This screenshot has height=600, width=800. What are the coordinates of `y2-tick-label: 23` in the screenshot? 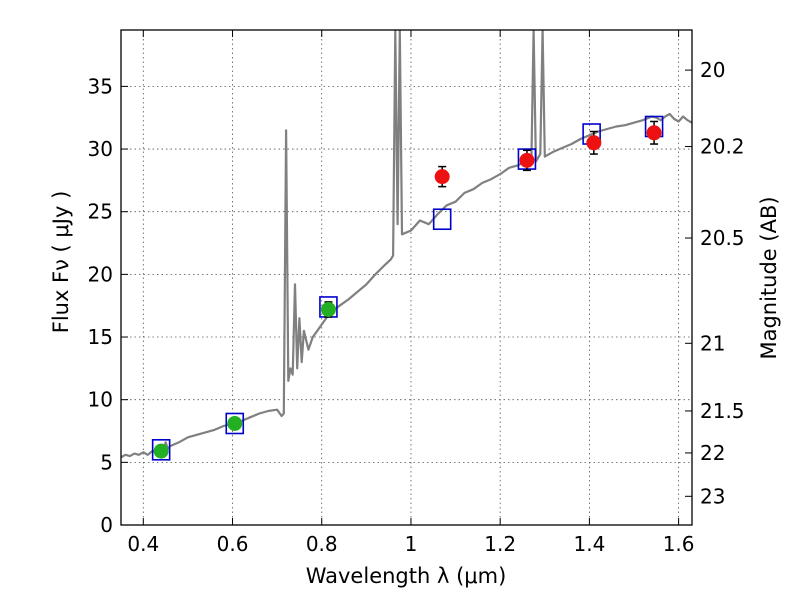 It's located at (712, 496).